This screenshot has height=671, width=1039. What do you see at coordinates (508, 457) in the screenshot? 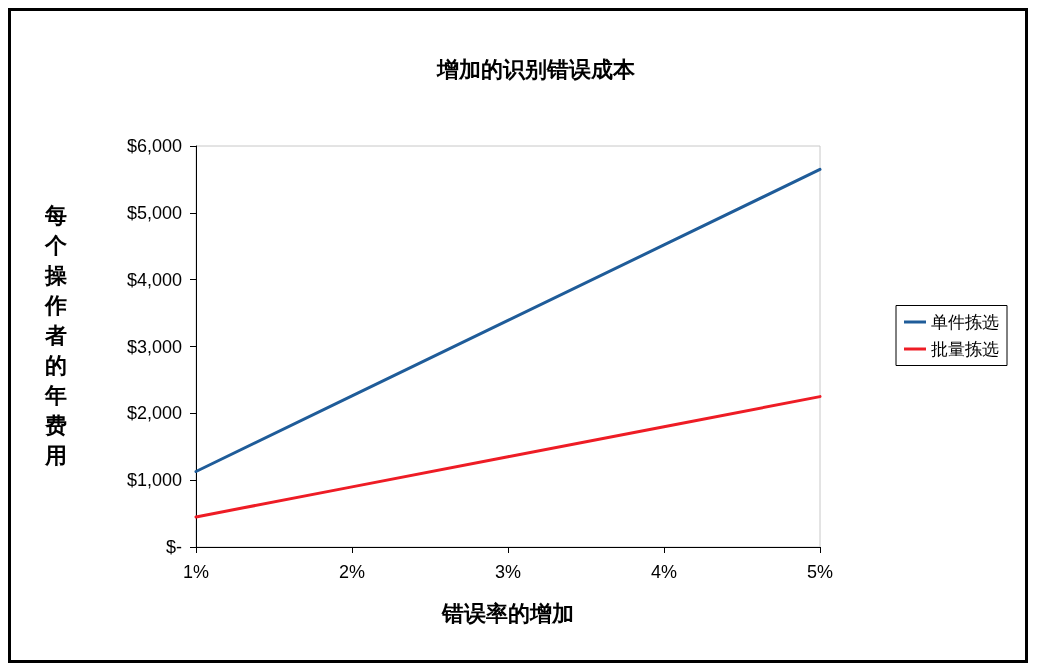
I see `line-series` at bounding box center [508, 457].